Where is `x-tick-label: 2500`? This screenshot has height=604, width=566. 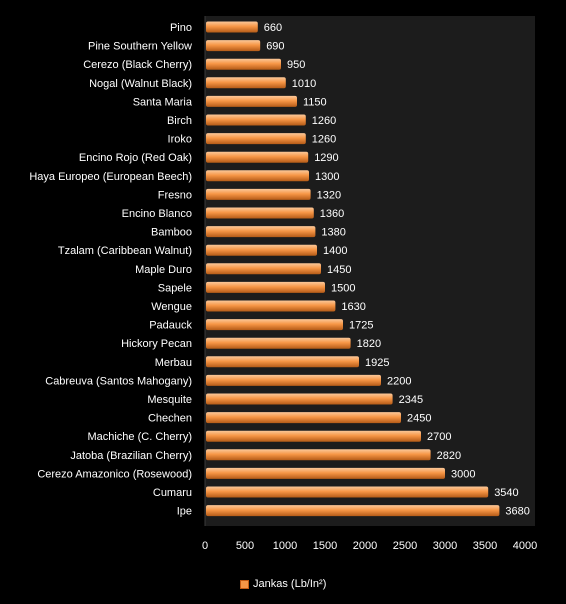
x-tick-label: 2500 is located at coordinates (405, 546).